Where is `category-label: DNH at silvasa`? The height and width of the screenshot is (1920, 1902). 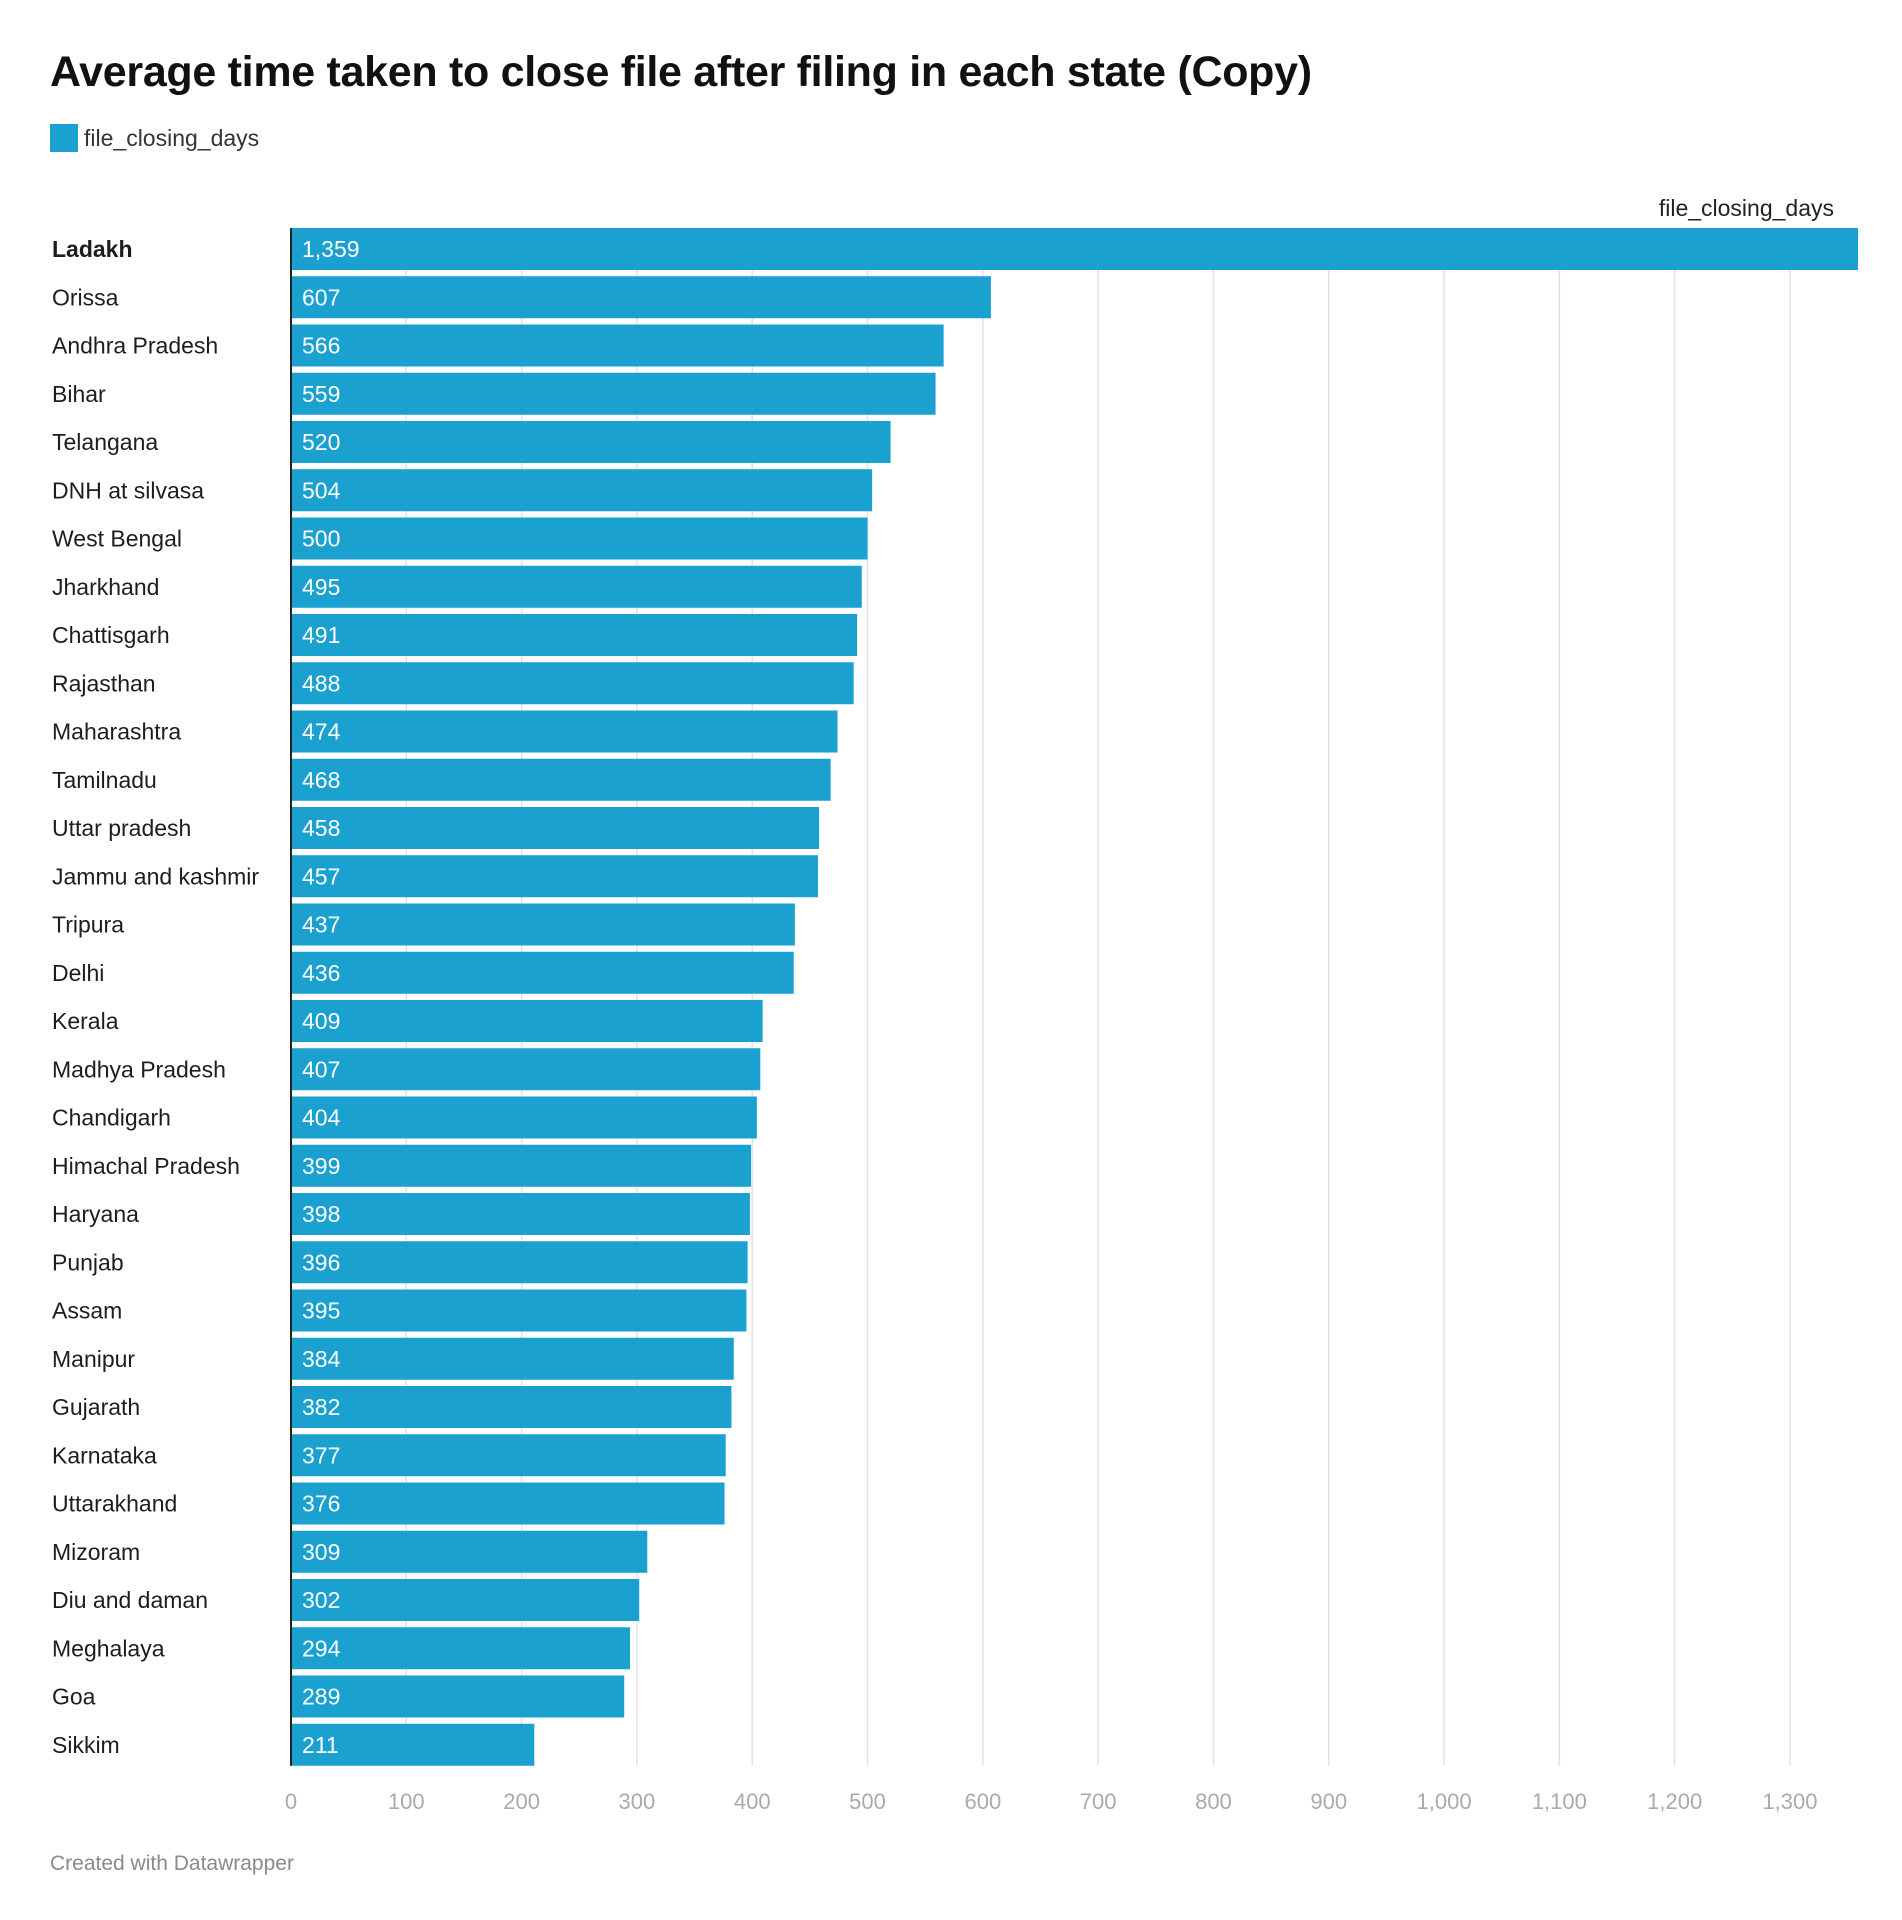 category-label: DNH at silvasa is located at coordinates (128, 490).